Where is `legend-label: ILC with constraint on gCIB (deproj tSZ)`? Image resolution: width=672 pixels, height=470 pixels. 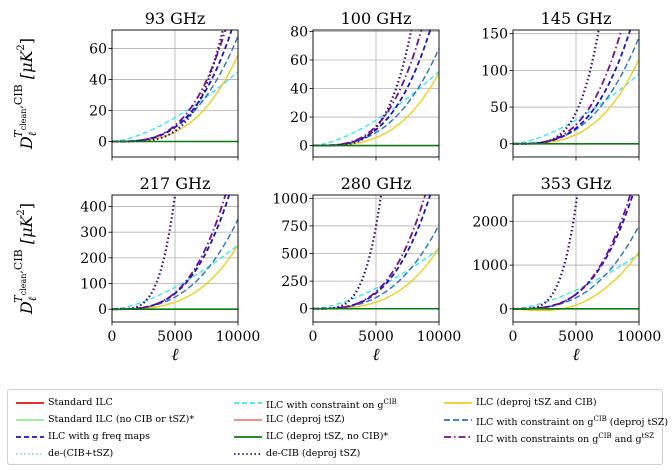
legend-label: ILC with constraint on gCIB (deproj tSZ) is located at coordinates (572, 422).